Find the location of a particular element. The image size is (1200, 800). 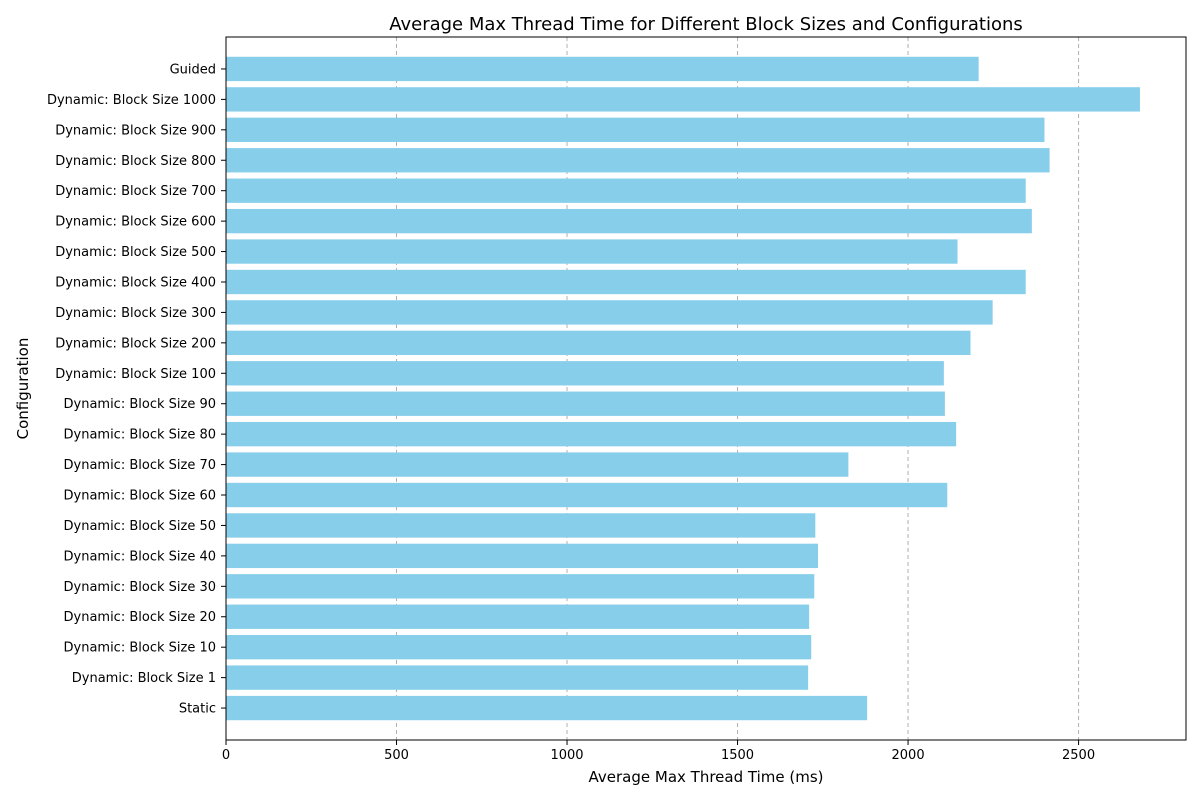

x-tick-label-1000: 1000 is located at coordinates (566, 755).